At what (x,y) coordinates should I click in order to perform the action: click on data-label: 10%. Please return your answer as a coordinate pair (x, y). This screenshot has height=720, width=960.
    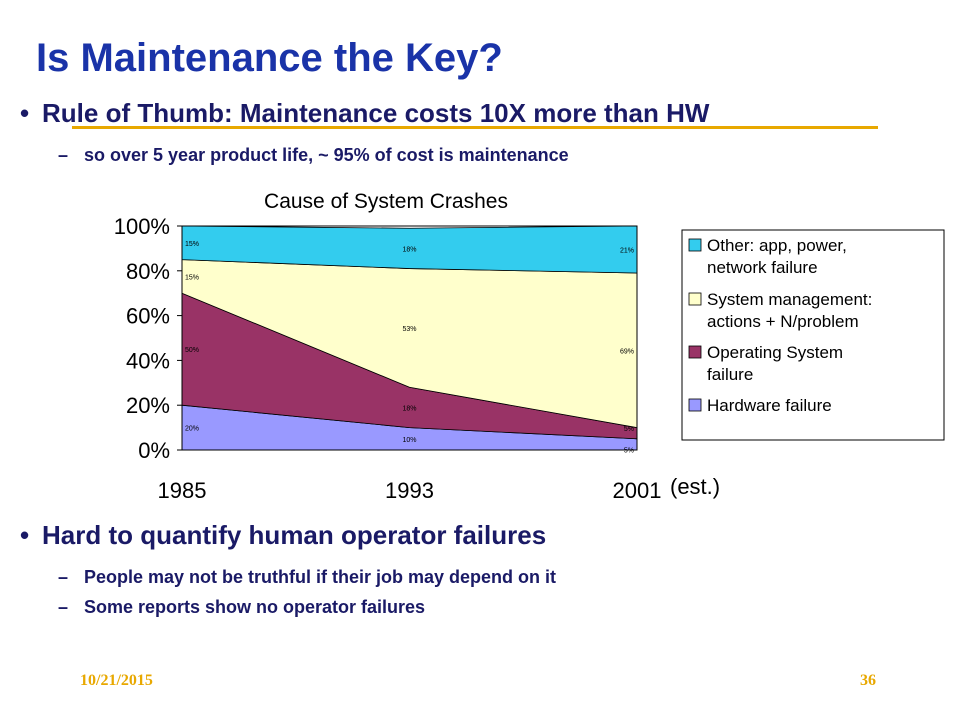
    Looking at the image, I should click on (409, 440).